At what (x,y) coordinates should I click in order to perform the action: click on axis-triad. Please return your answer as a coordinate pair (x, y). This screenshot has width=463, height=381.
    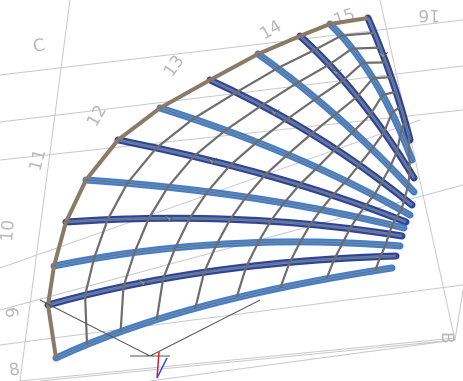
    Looking at the image, I should click on (162, 365).